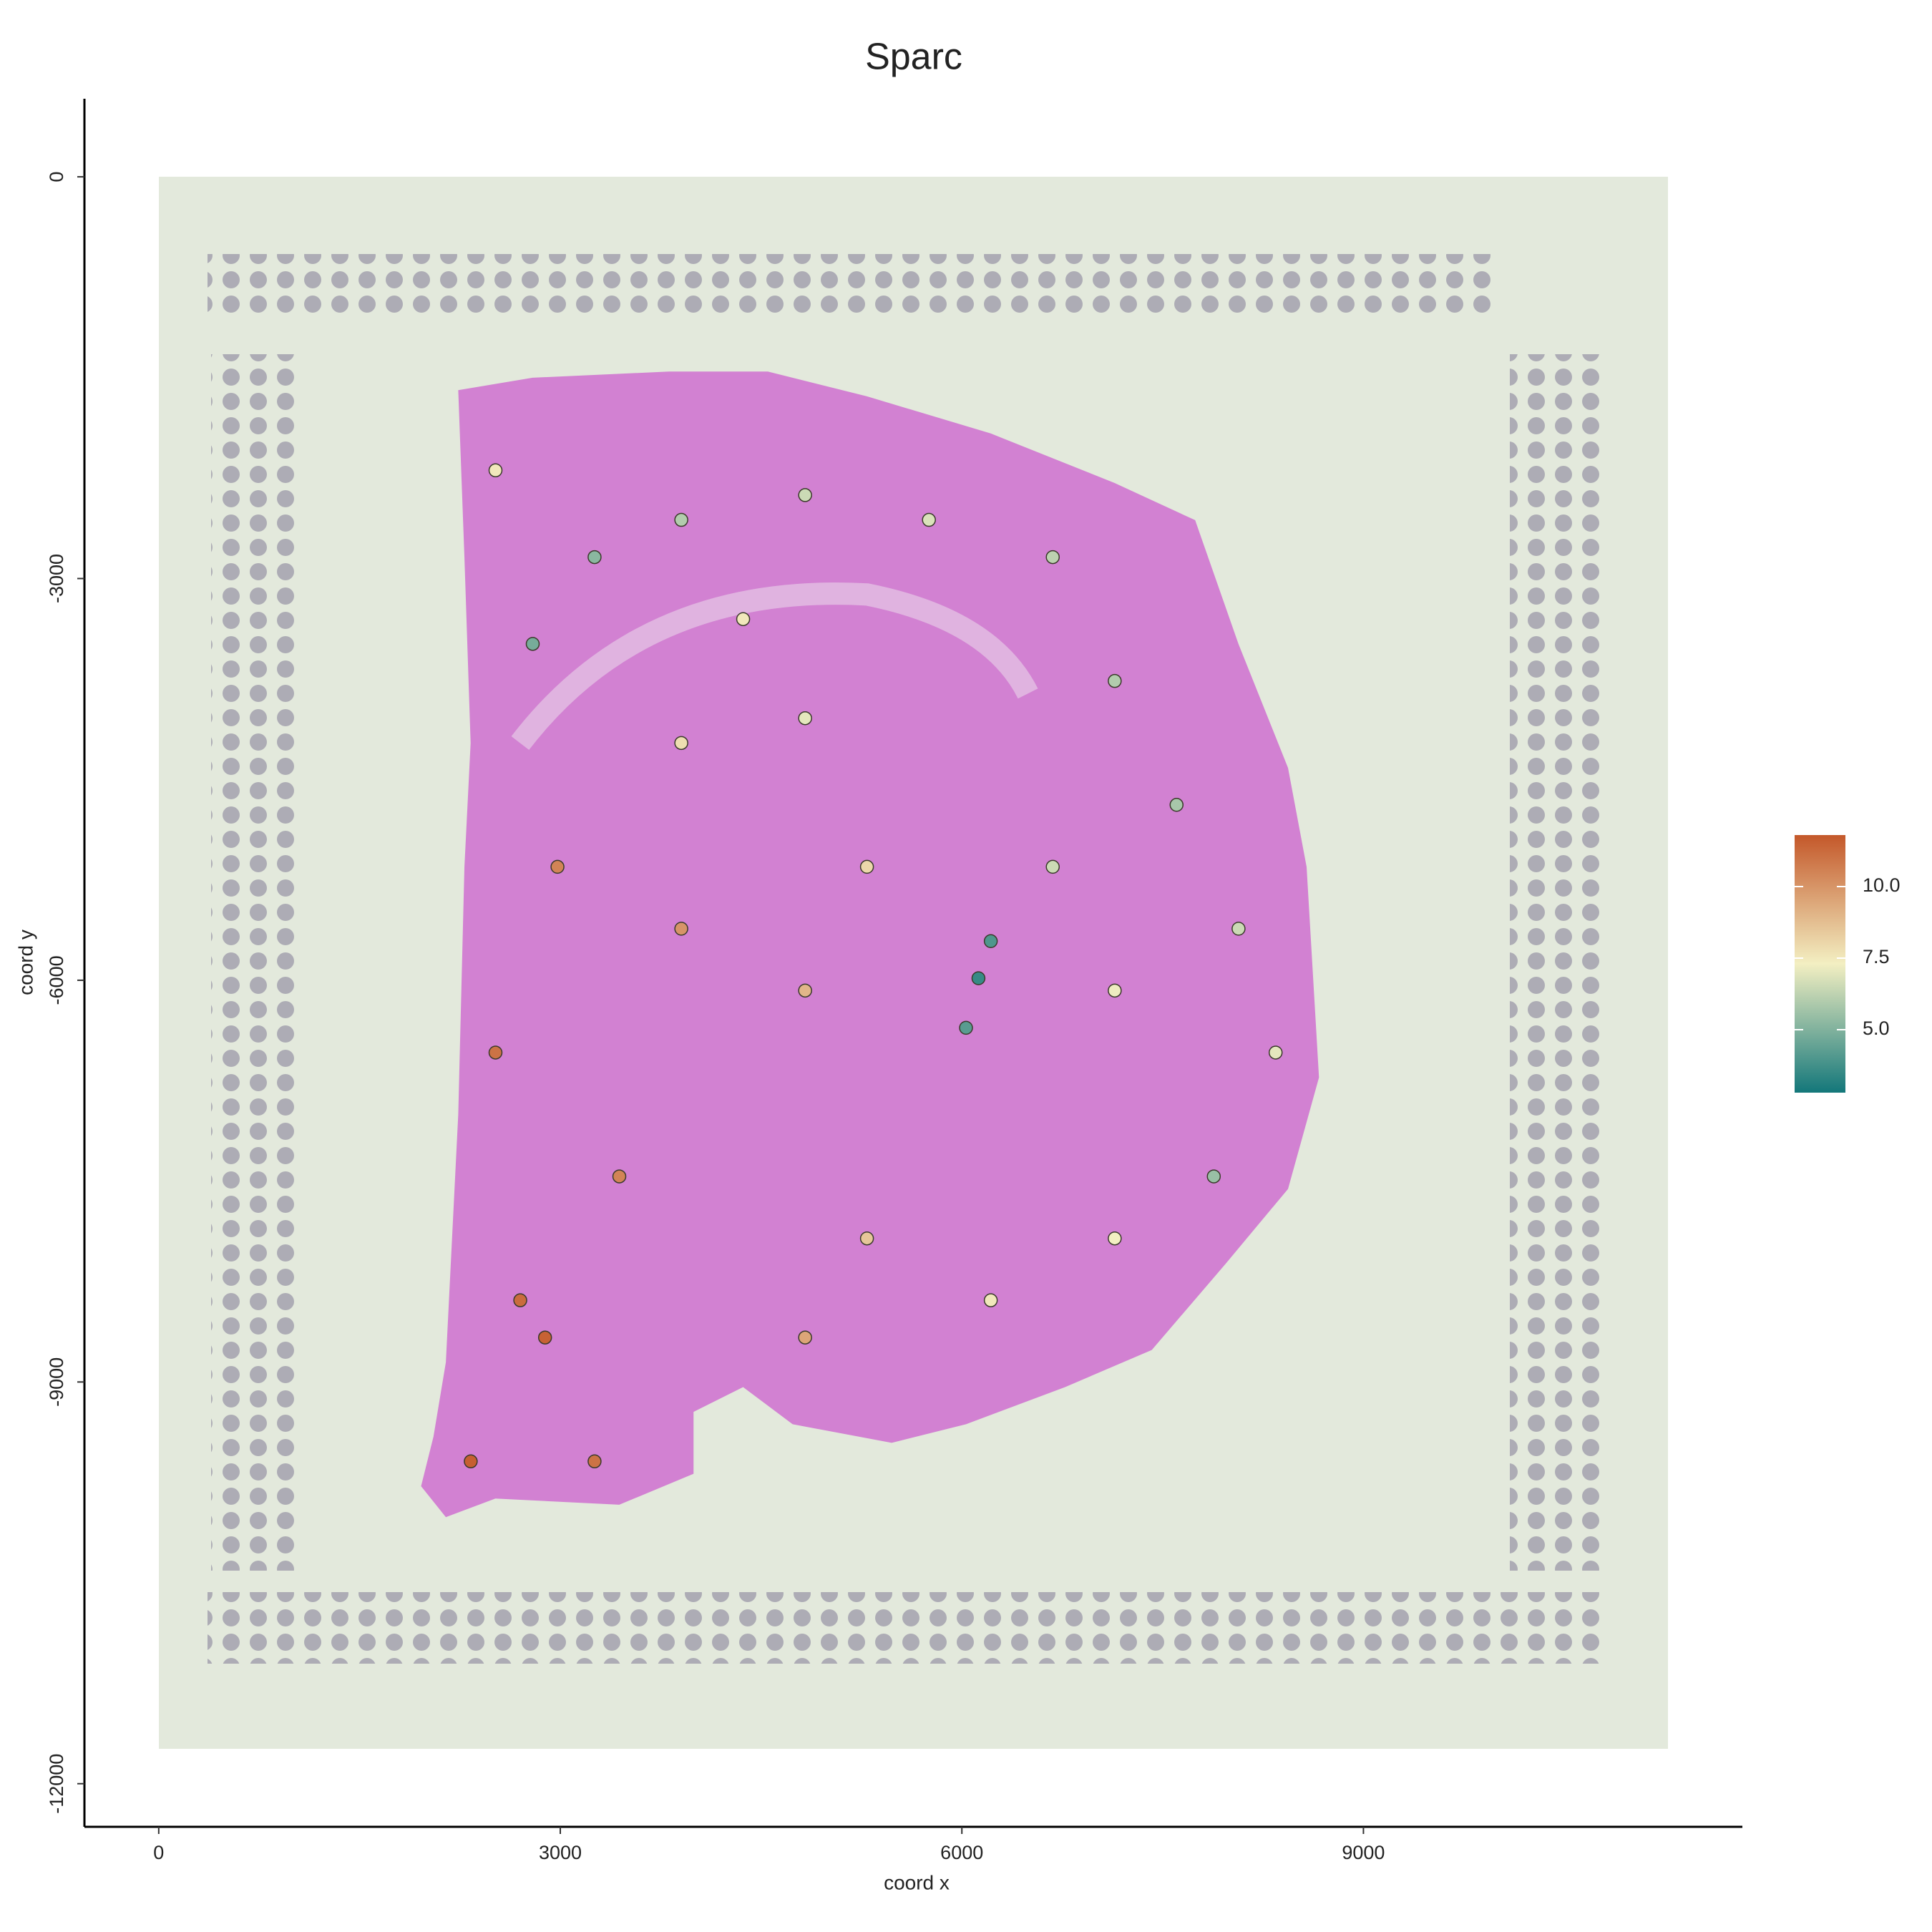  I want to click on y-tick-label: -6000, so click(56, 980).